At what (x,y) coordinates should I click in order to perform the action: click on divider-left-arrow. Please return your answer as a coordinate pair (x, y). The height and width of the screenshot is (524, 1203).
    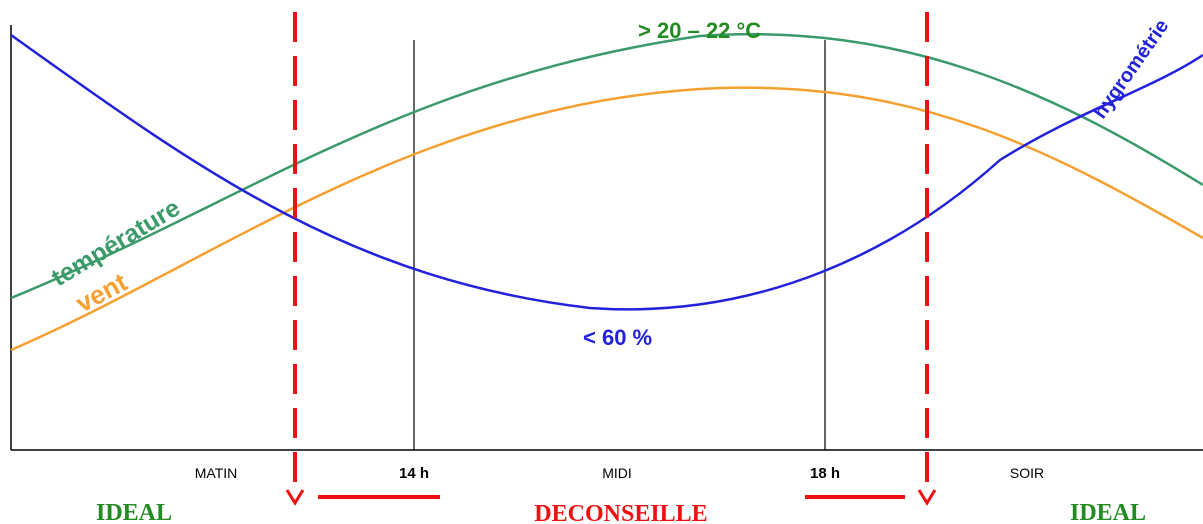
    Looking at the image, I should click on (295, 497).